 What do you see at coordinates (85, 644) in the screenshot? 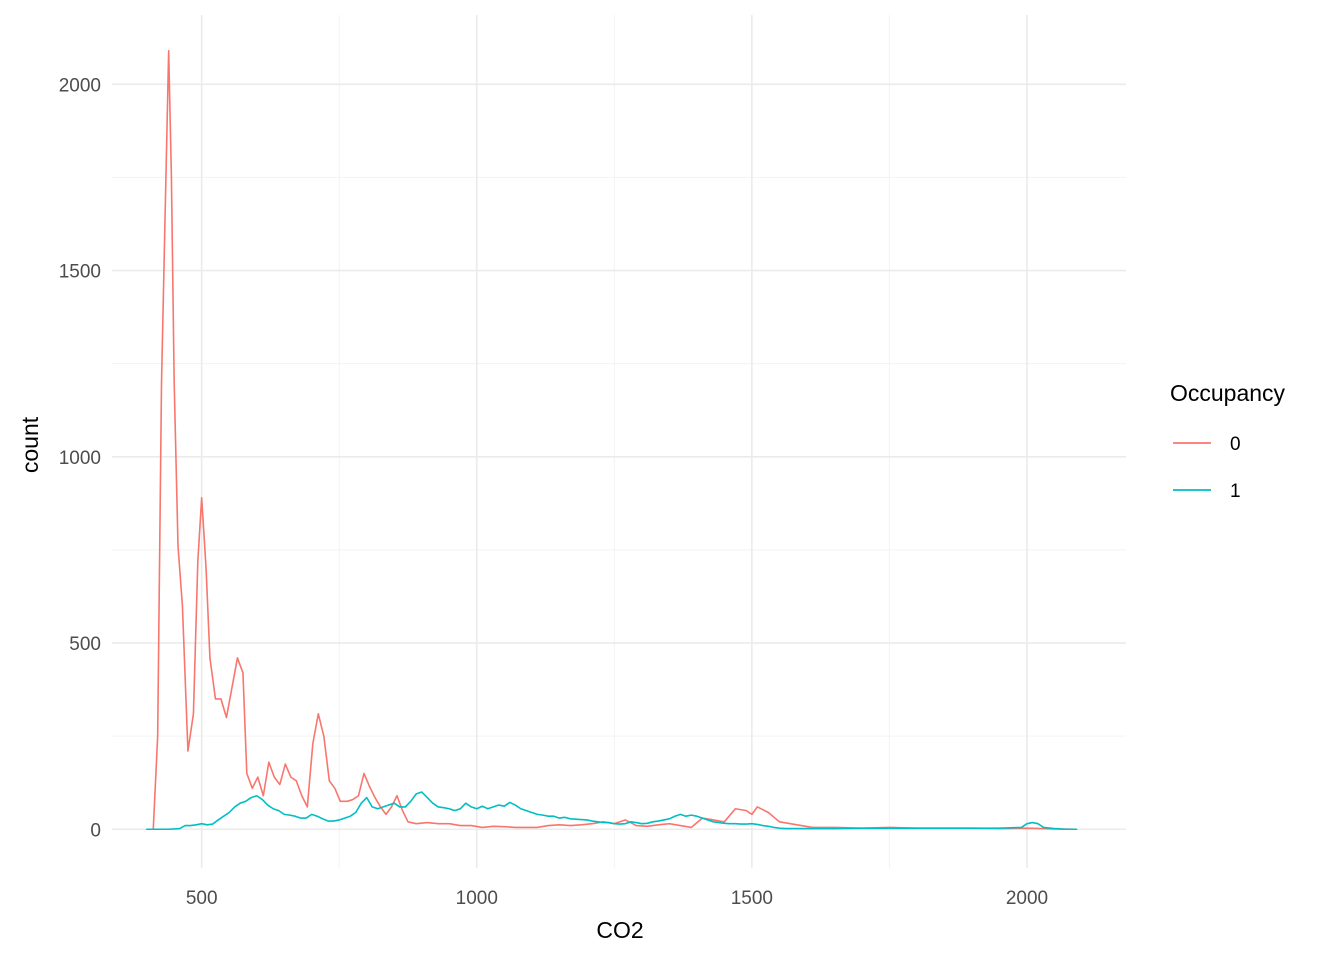
I see `y-tick-label: 500` at bounding box center [85, 644].